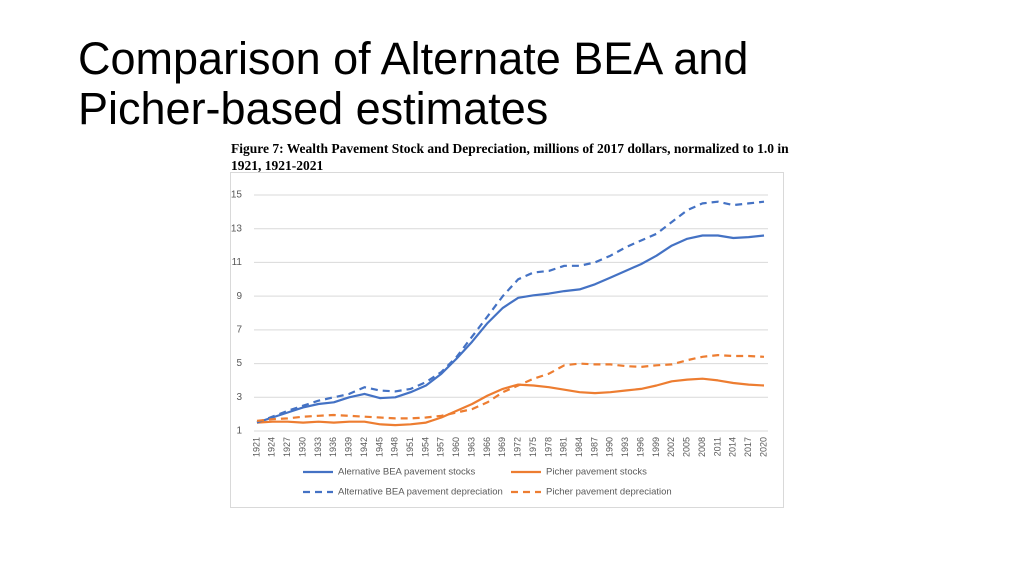 This screenshot has height=575, width=1024. What do you see at coordinates (671, 447) in the screenshot?
I see `x-tick-label: 2002` at bounding box center [671, 447].